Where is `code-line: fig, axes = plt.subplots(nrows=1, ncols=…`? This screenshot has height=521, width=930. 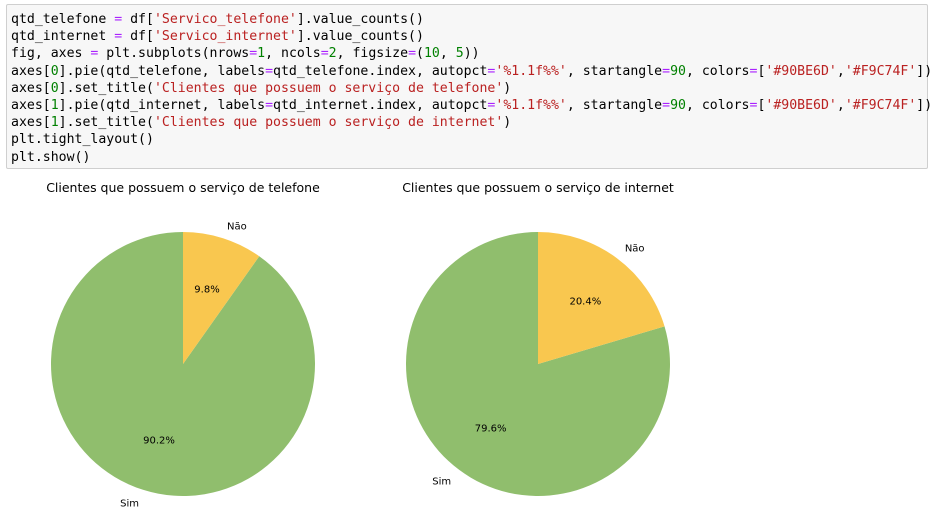 code-line: fig, axes = plt.subplots(nrows=1, ncols=… is located at coordinates (469, 53).